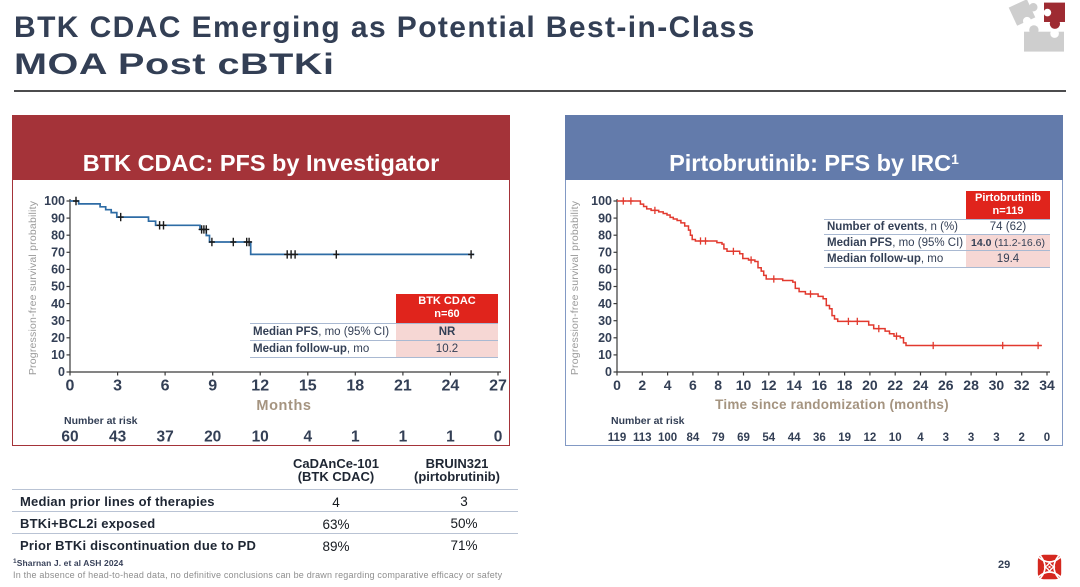  What do you see at coordinates (971, 385) in the screenshot?
I see `svg-text: 28` at bounding box center [971, 385].